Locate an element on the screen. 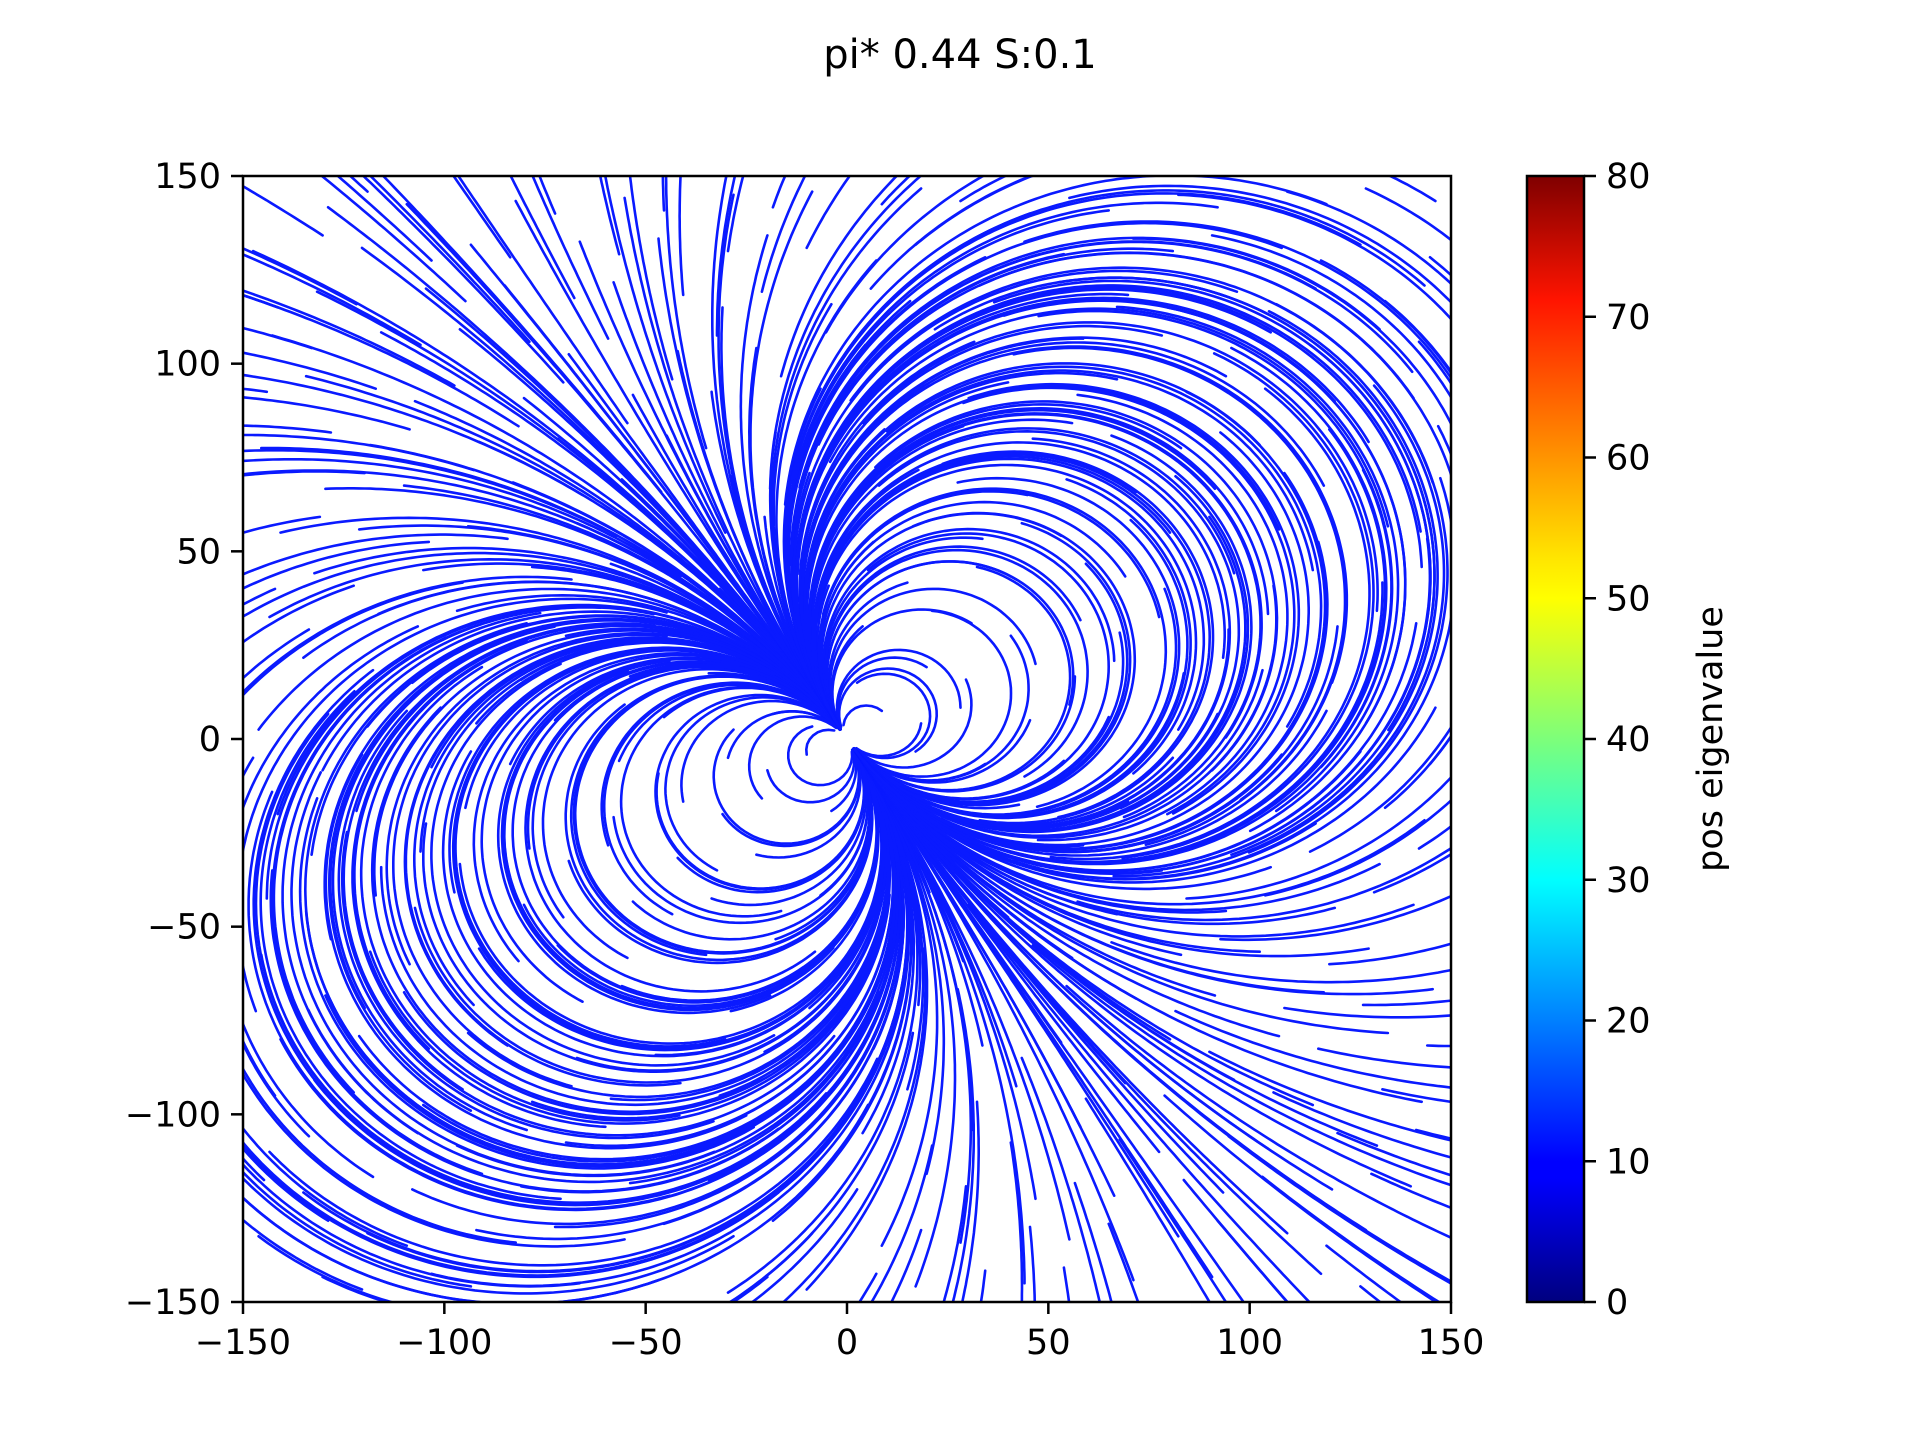 The width and height of the screenshot is (1920, 1445). colorbar-tick-label: 10 is located at coordinates (1628, 1162).